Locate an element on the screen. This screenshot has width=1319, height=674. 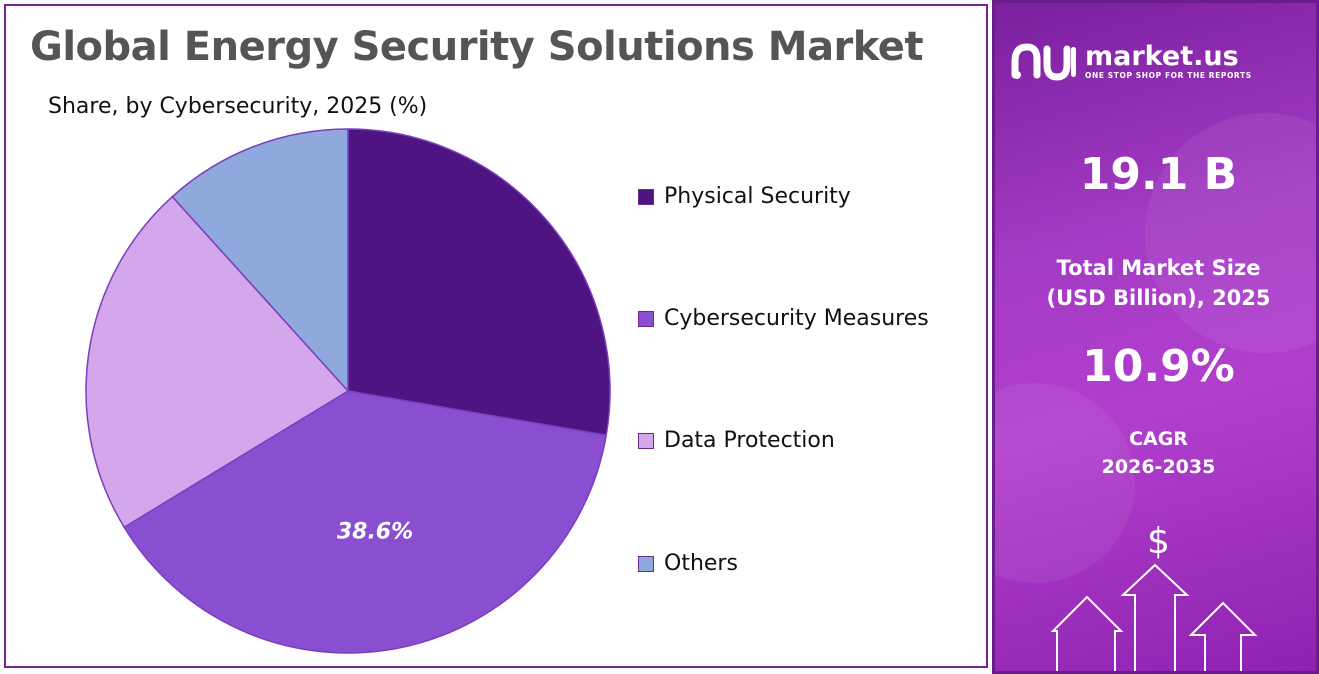
legend-item-cybersecurity-measures: Cybersecurity Measures is located at coordinates (783, 318).